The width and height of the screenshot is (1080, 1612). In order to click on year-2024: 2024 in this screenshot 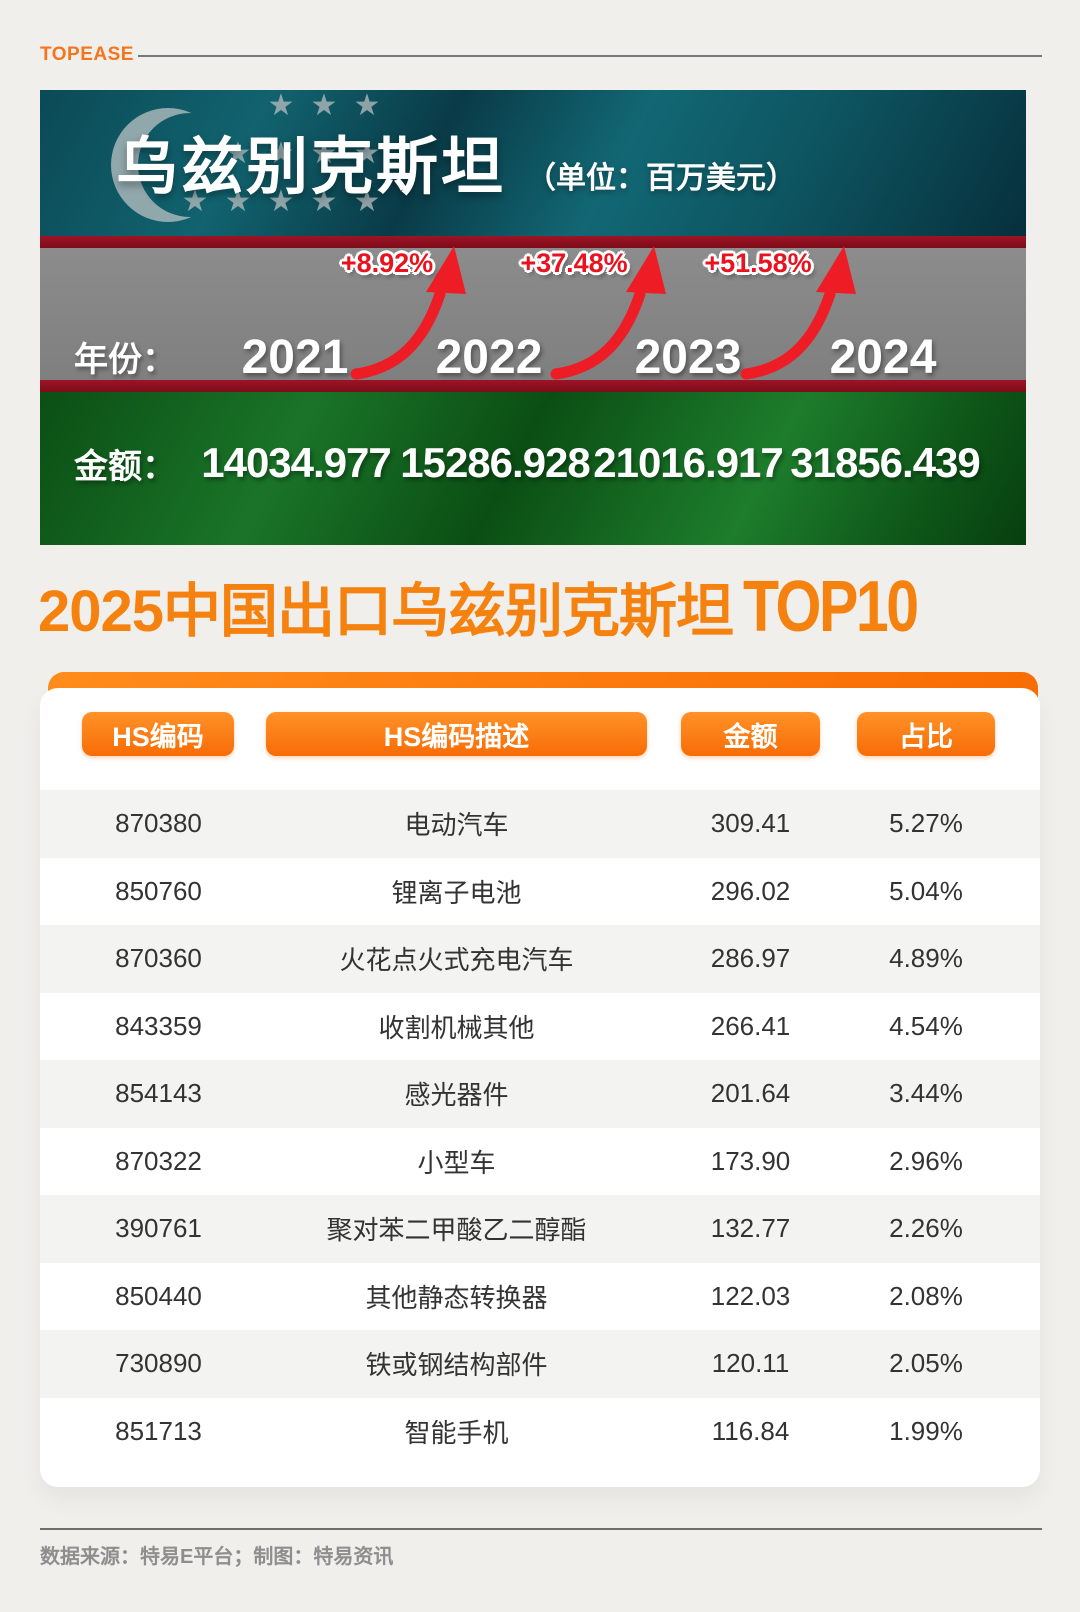, I will do `click(883, 357)`.